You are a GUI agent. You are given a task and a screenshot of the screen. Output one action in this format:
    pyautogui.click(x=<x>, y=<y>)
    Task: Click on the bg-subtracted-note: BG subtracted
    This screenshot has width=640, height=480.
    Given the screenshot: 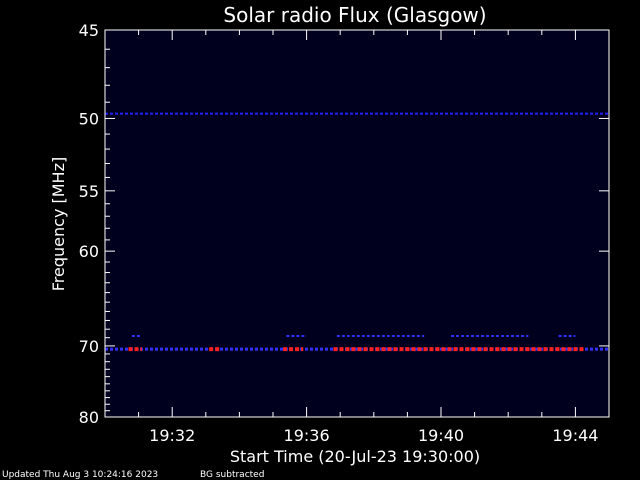 What is the action you would take?
    pyautogui.click(x=232, y=475)
    